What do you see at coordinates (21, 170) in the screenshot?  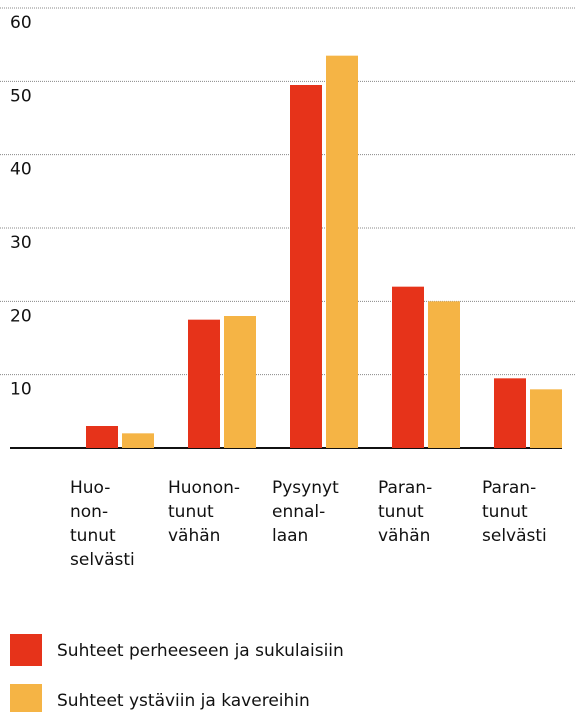 I see `y-tick-label: 40` at bounding box center [21, 170].